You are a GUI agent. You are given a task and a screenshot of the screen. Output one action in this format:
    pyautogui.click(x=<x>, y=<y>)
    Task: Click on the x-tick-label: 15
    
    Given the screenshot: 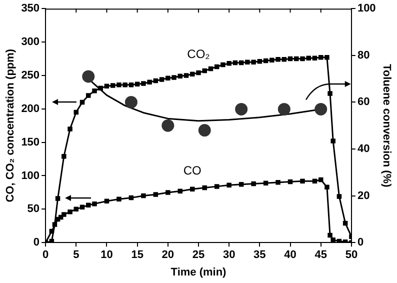 What is the action you would take?
    pyautogui.click(x=137, y=255)
    